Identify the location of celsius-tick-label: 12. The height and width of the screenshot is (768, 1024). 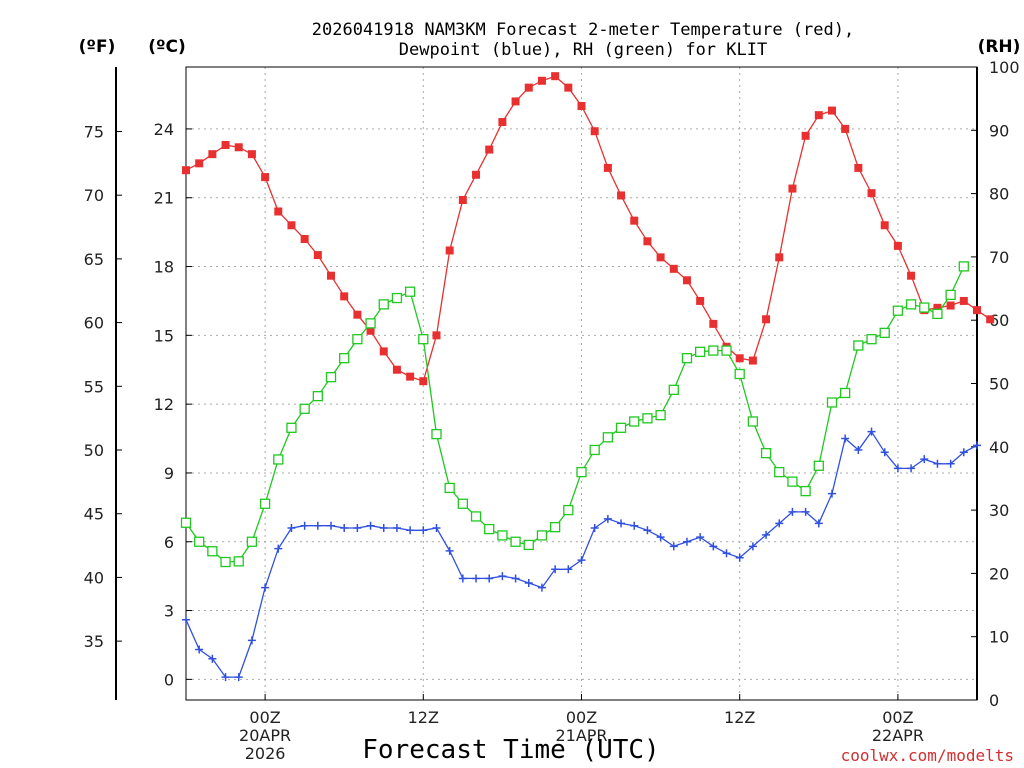
(164, 404).